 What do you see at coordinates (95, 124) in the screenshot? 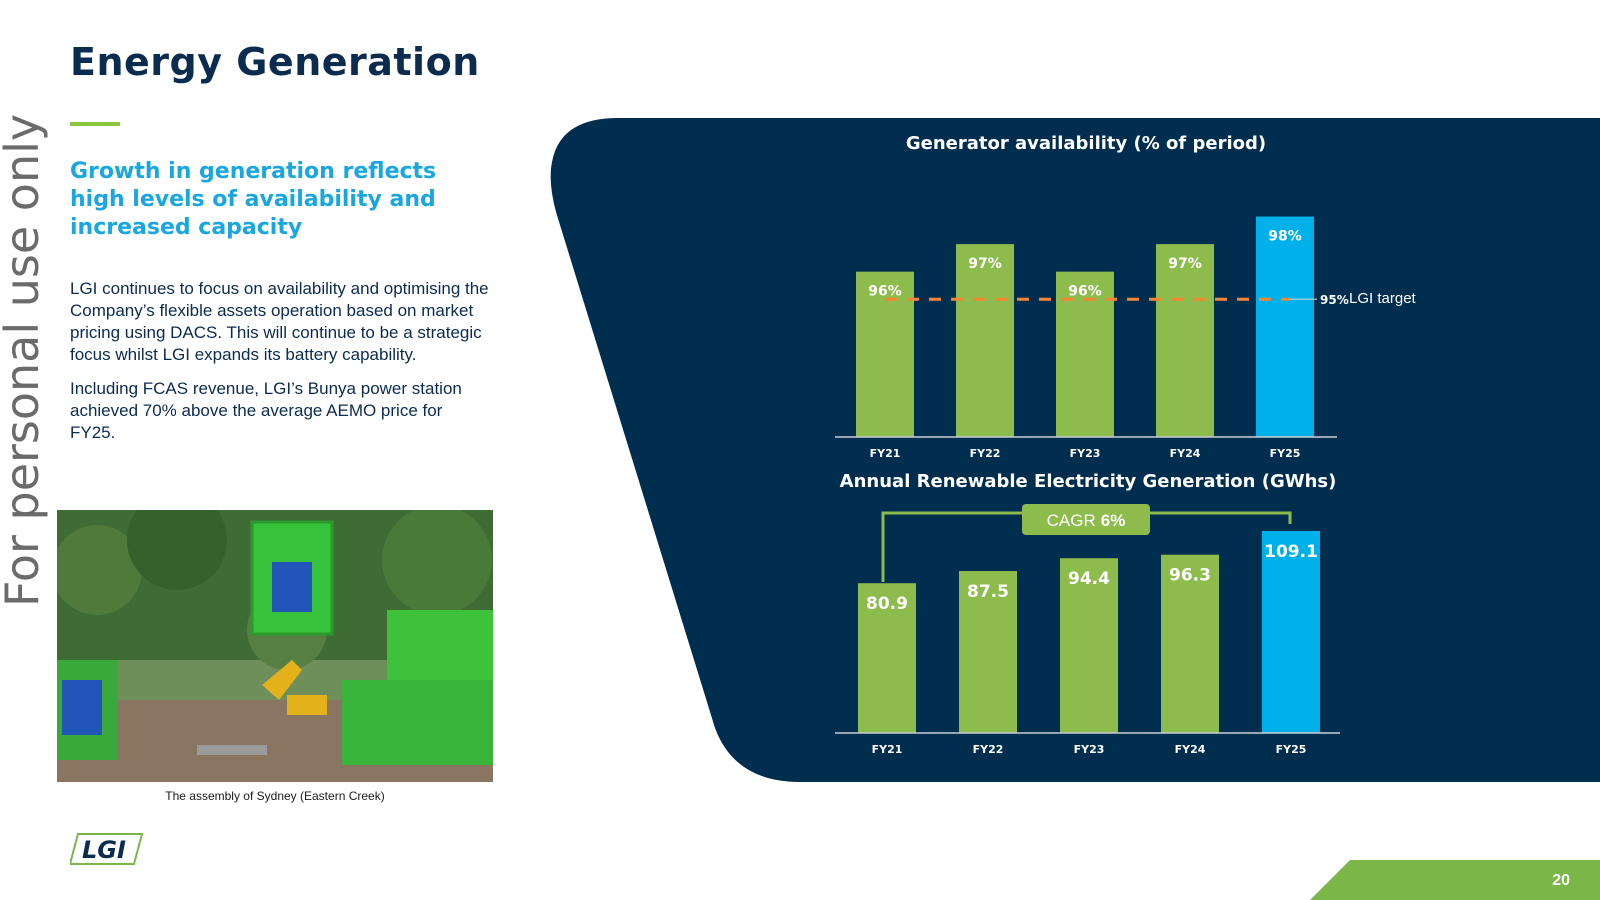
I see `title-accent-line` at bounding box center [95, 124].